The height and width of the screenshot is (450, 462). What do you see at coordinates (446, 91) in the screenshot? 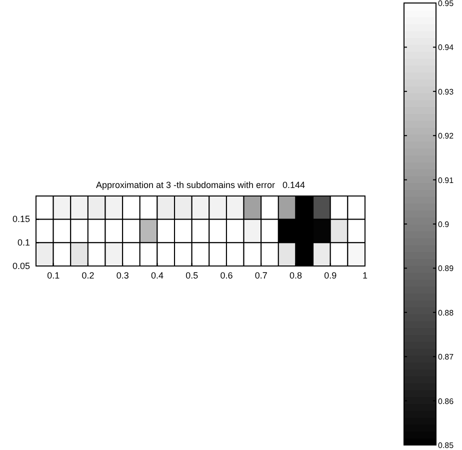
I see `color-bar-label: 0.93` at bounding box center [446, 91].